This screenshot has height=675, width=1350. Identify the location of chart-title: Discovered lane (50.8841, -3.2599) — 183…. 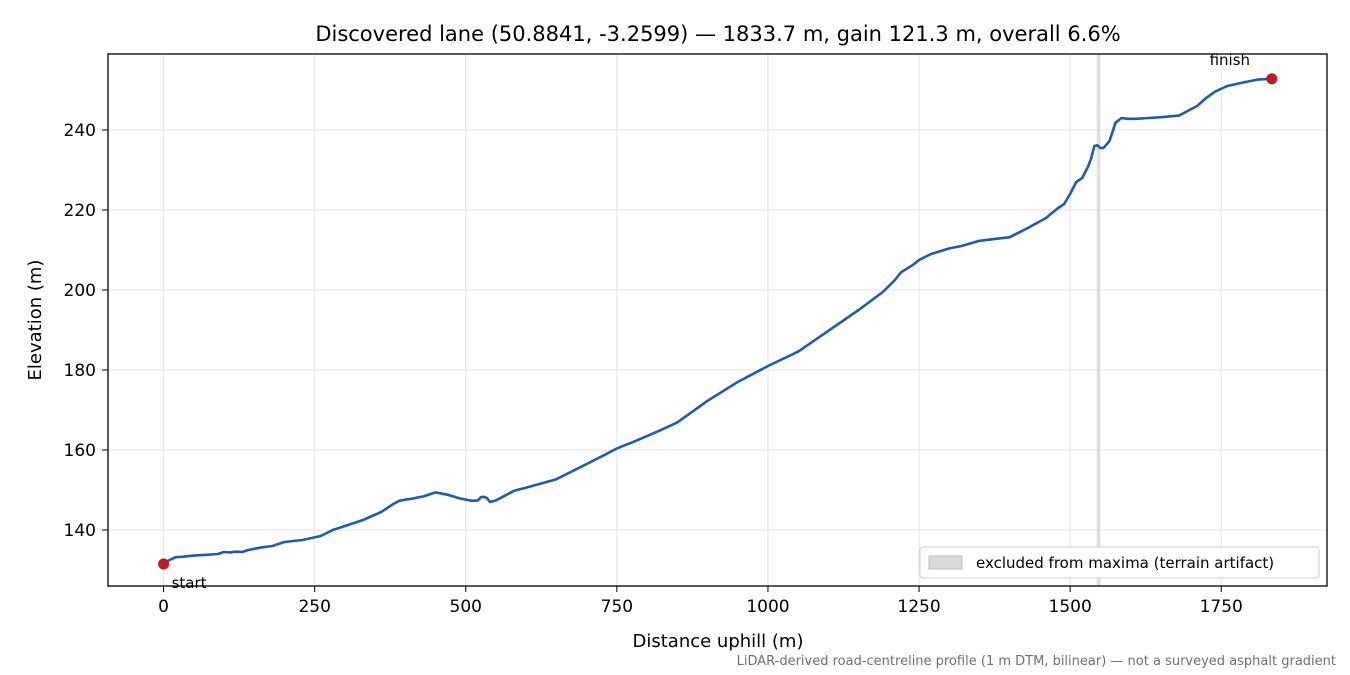
(717, 34).